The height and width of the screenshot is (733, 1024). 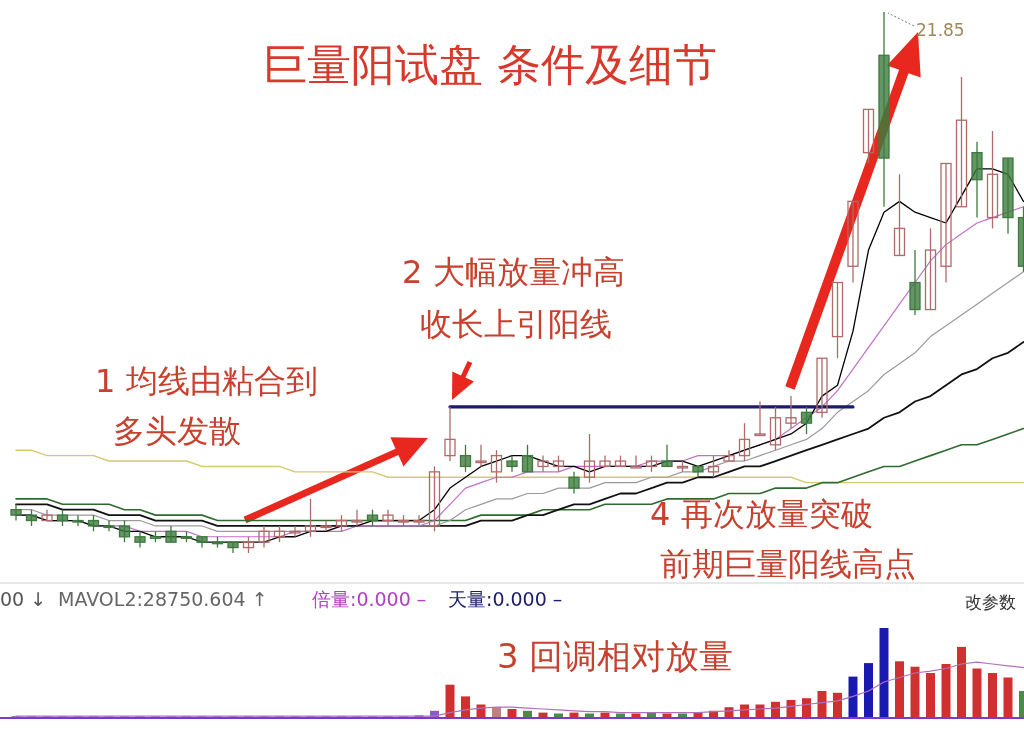 What do you see at coordinates (490, 64) in the screenshot?
I see `text: 巨量阳试盘 条件及细节` at bounding box center [490, 64].